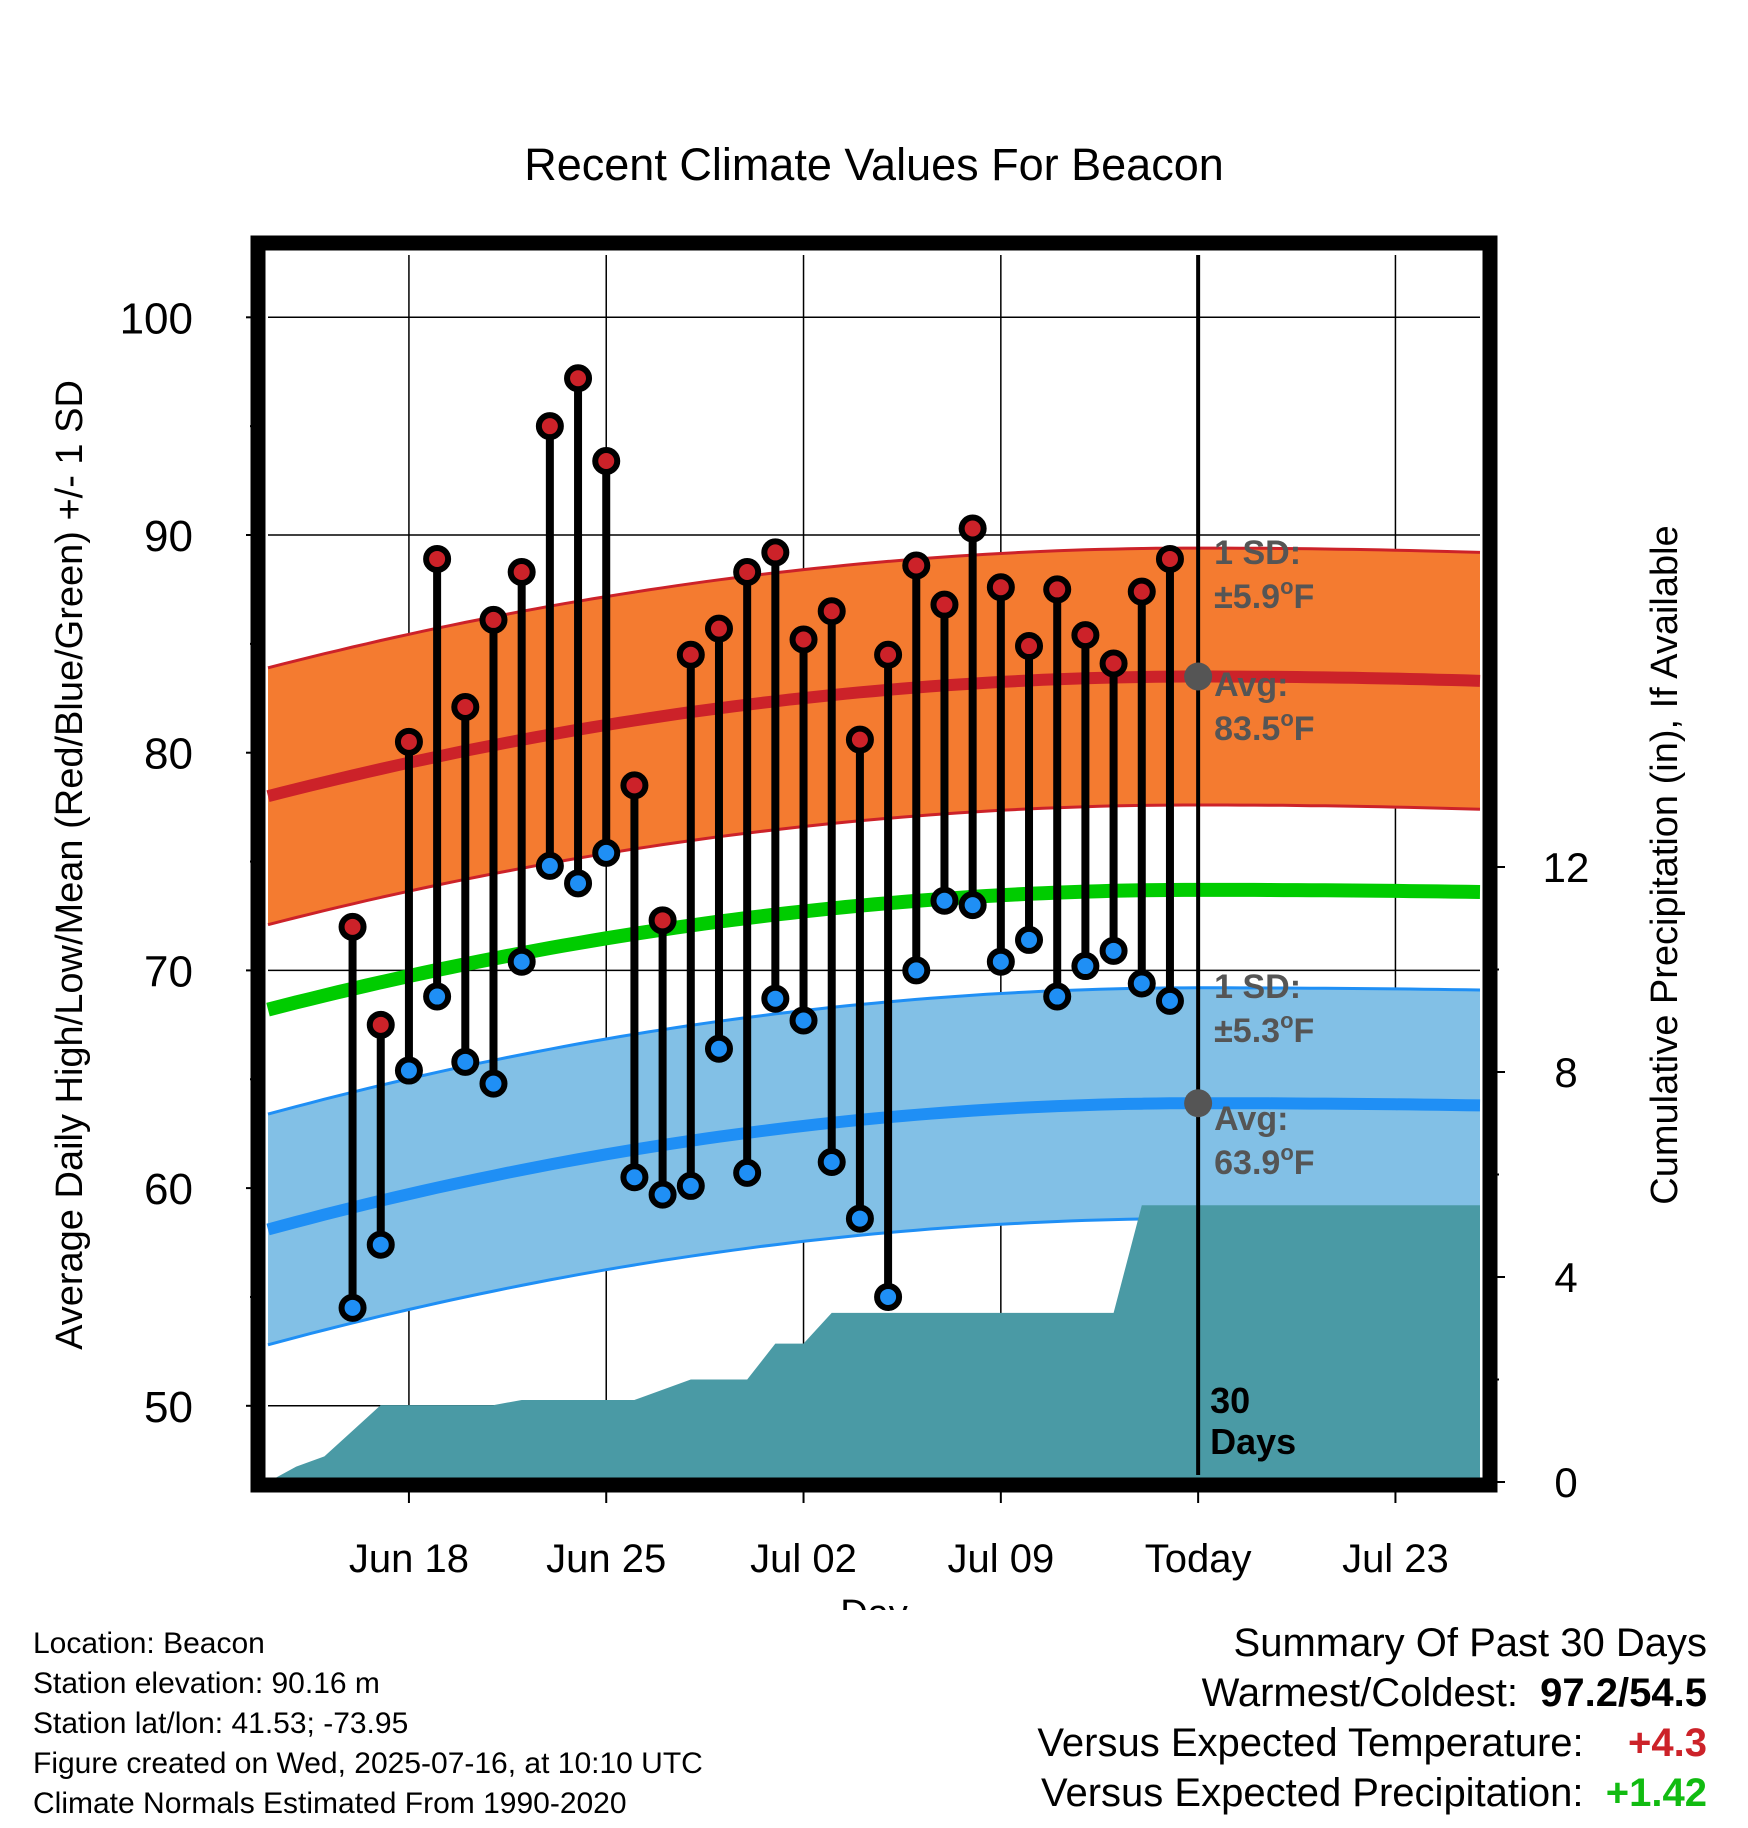  I want to click on temp-value: +4.3, so click(1667, 1743).